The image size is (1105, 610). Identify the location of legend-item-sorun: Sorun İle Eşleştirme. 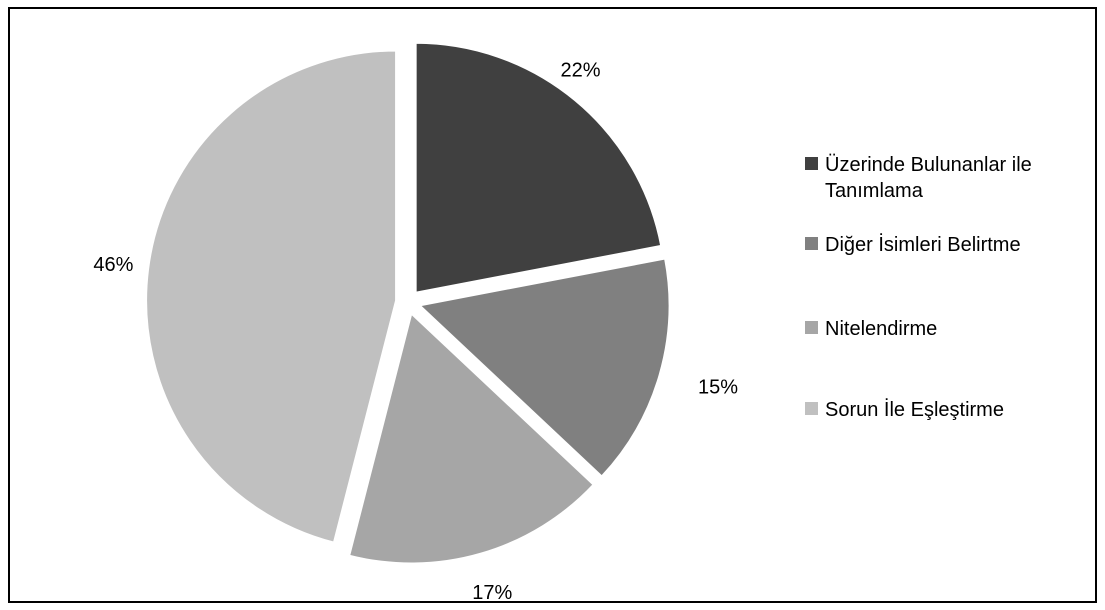
(946, 410).